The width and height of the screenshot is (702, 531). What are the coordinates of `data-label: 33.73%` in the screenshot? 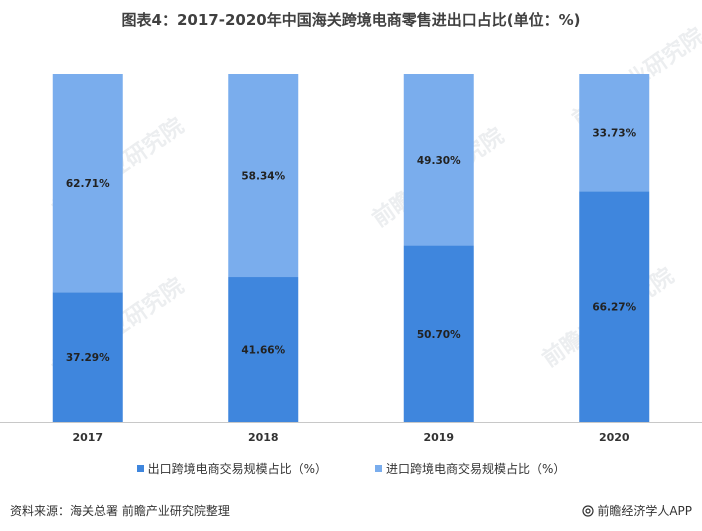 It's located at (614, 134).